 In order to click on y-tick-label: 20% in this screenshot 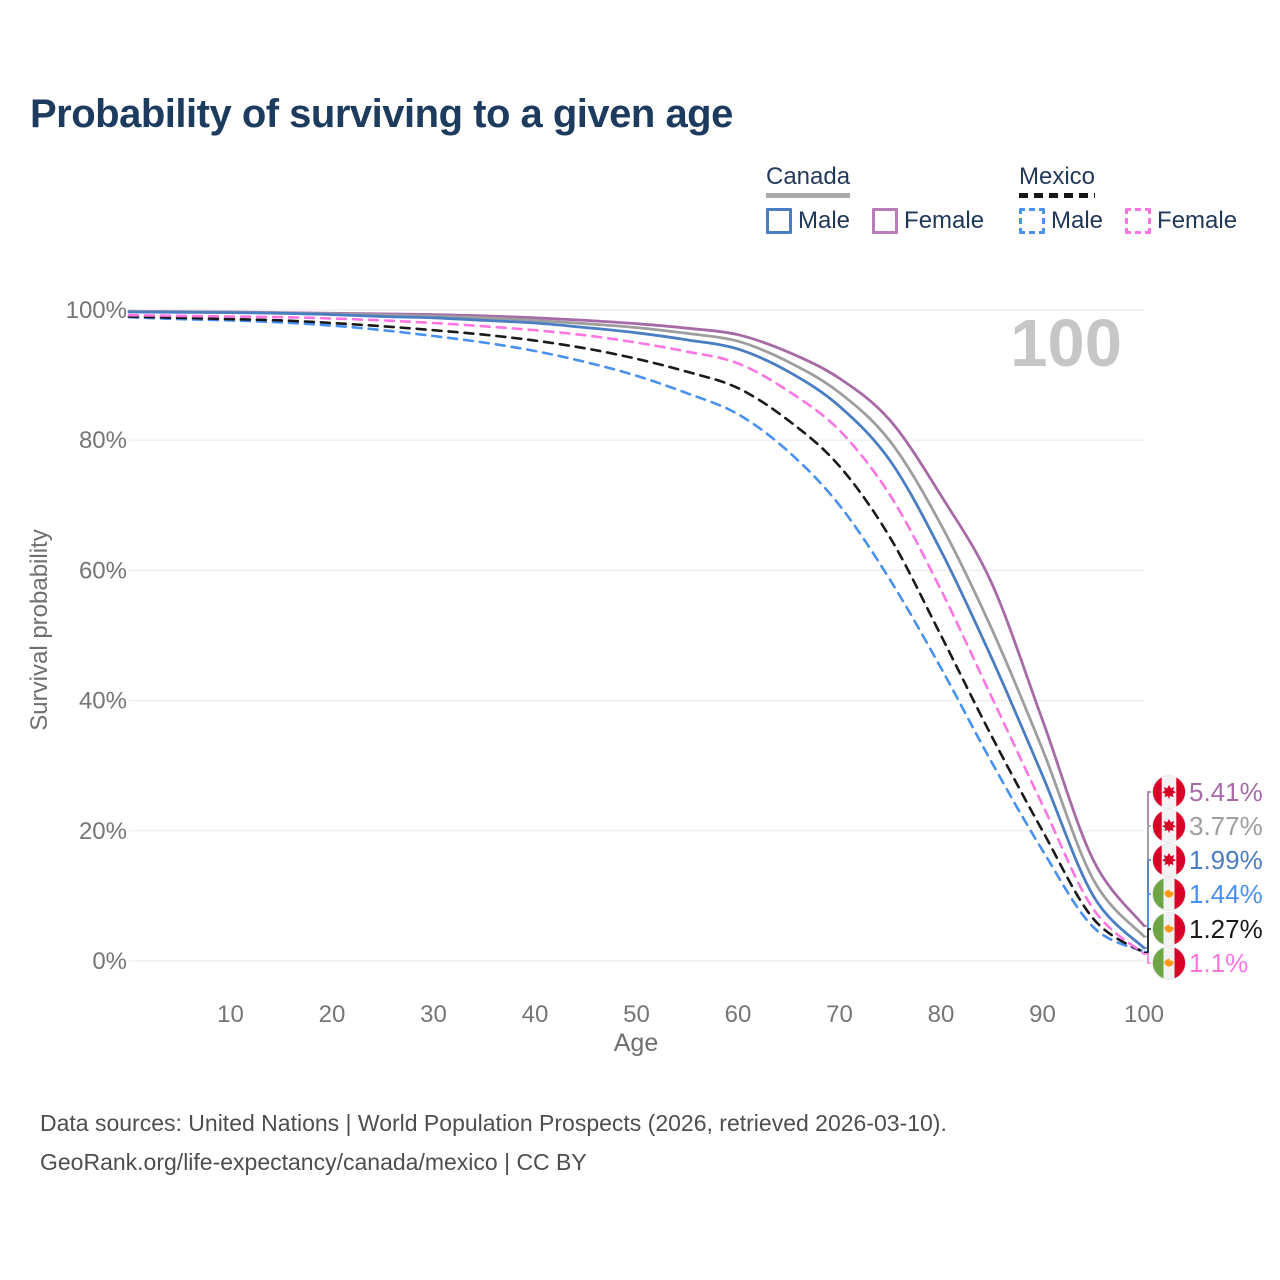, I will do `click(103, 831)`.